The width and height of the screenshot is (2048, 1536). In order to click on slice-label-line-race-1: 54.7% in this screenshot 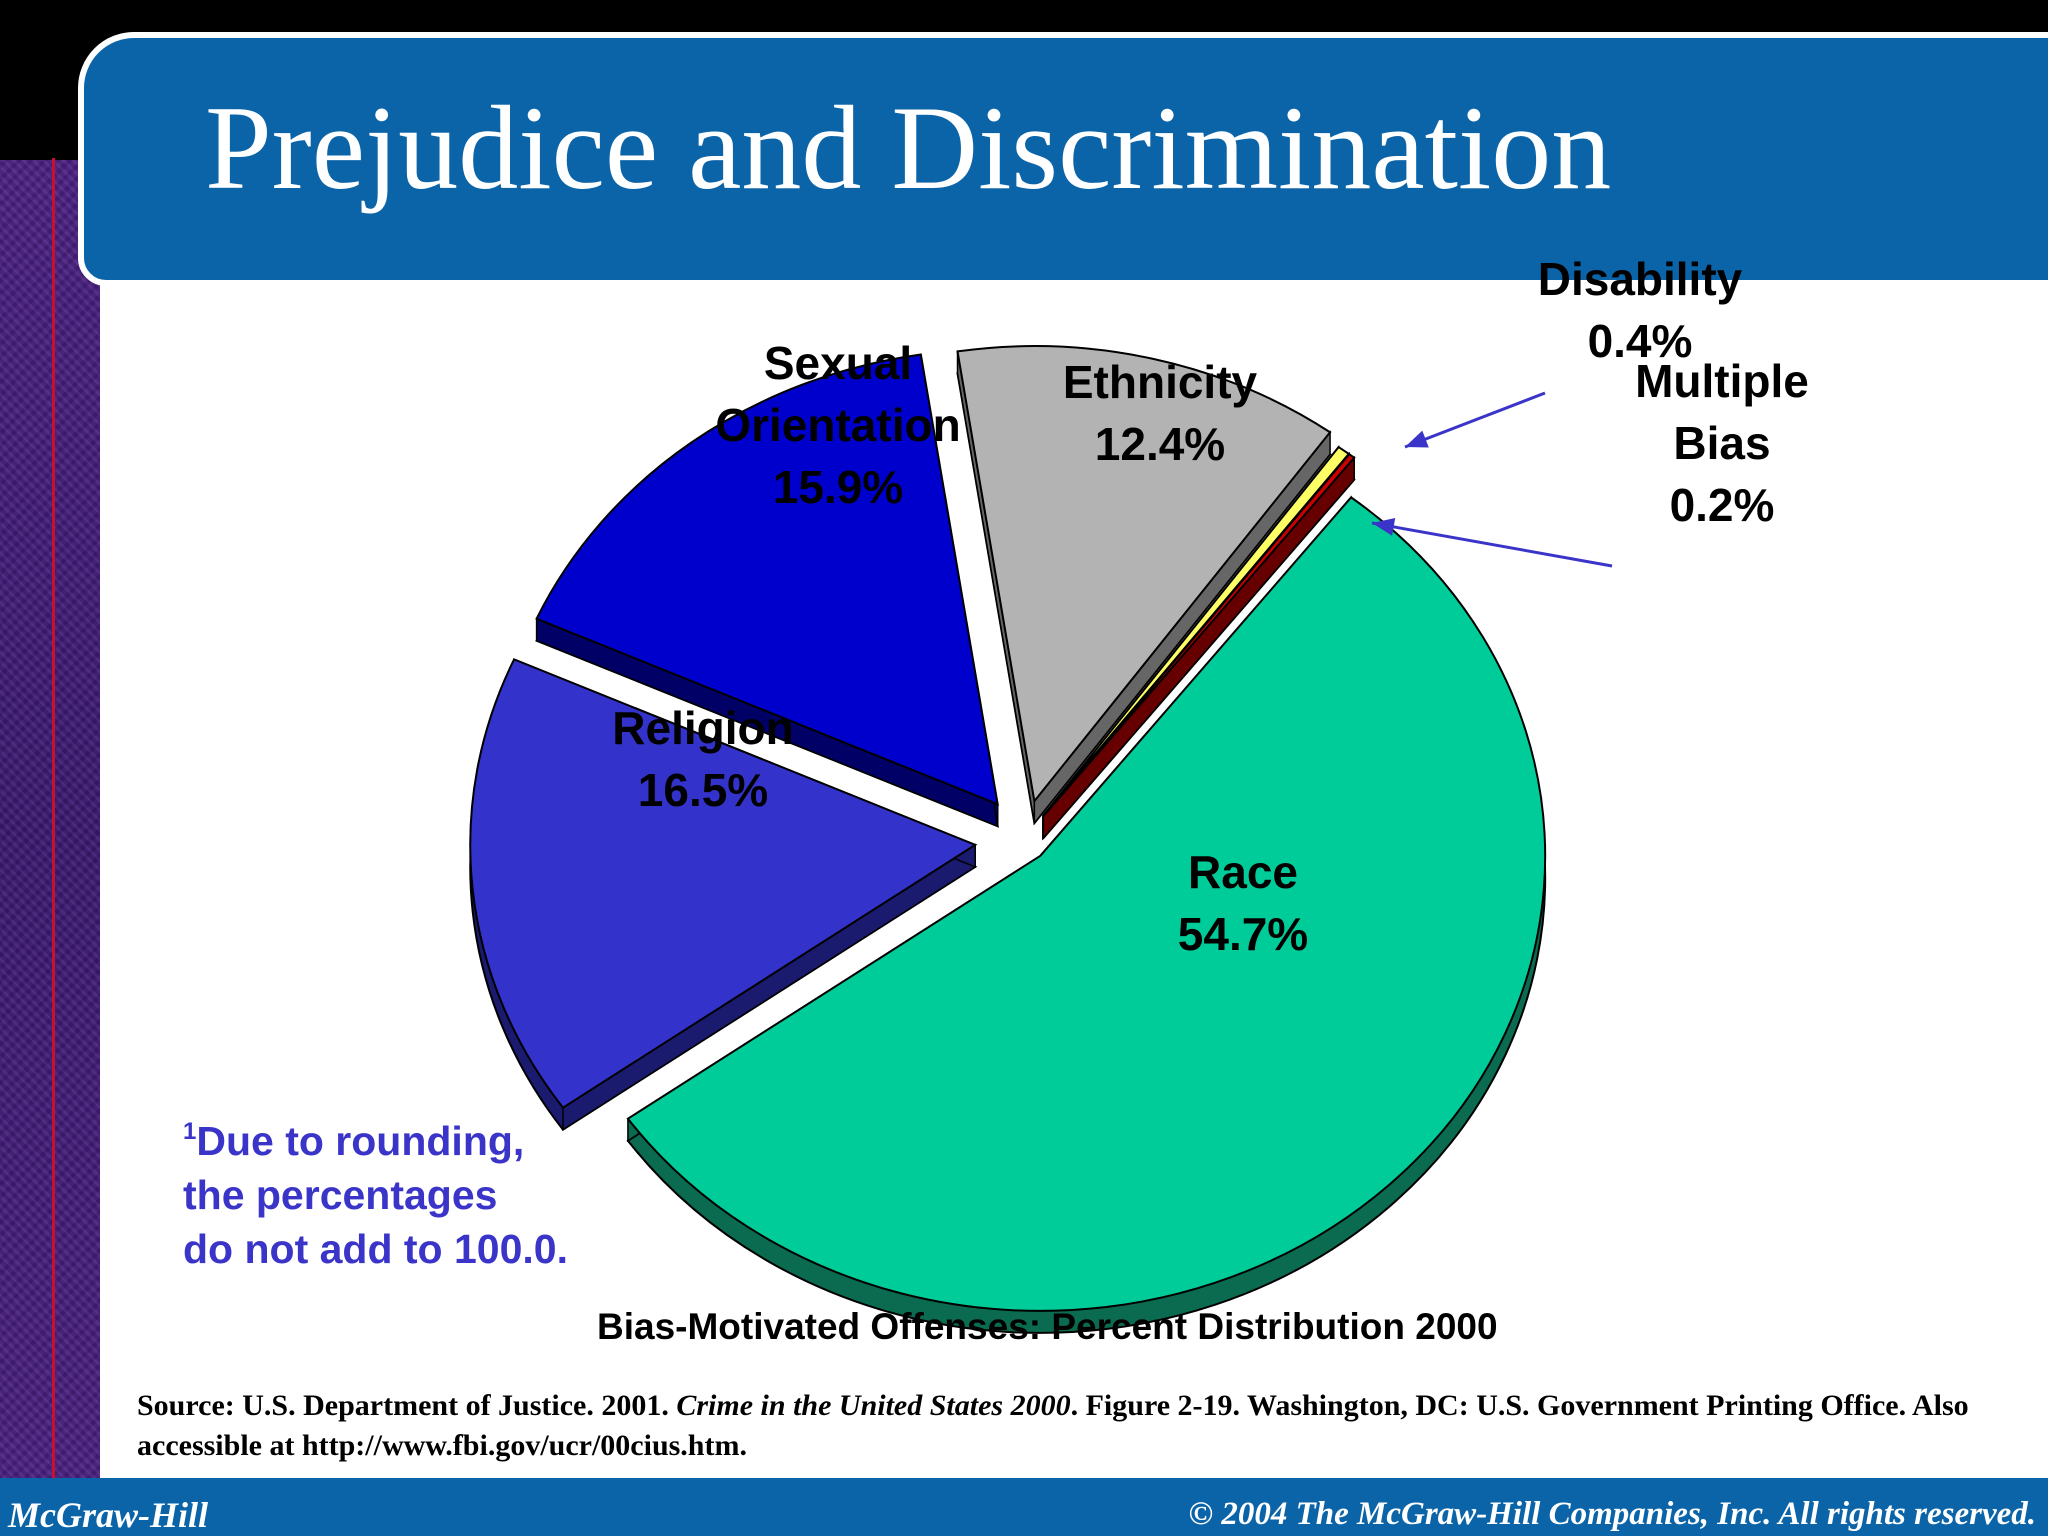, I will do `click(1243, 934)`.